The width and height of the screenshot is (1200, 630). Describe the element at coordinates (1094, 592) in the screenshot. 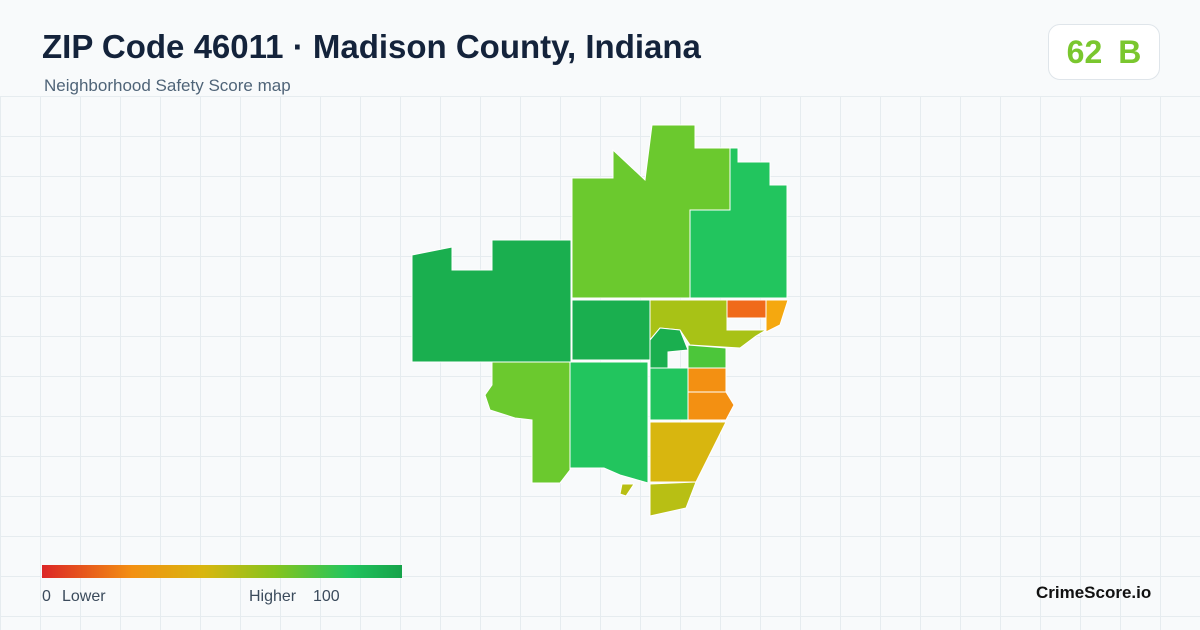

I see `brand: CrimeScore.io` at that location.